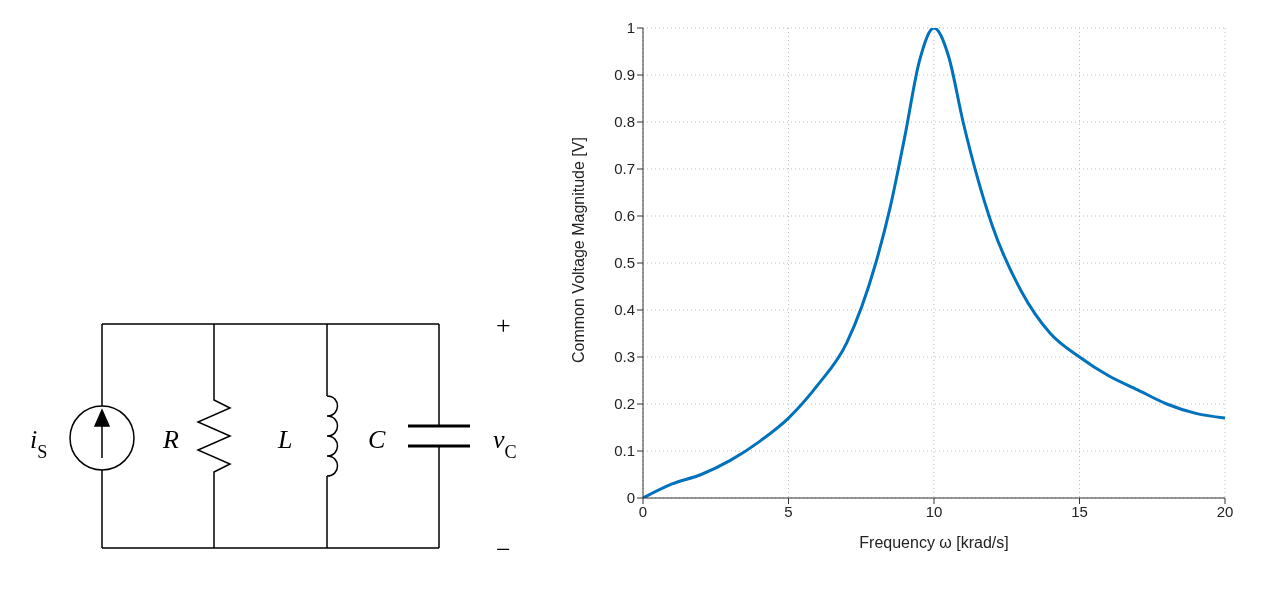  I want to click on y-tick-label: 0.4, so click(624, 310).